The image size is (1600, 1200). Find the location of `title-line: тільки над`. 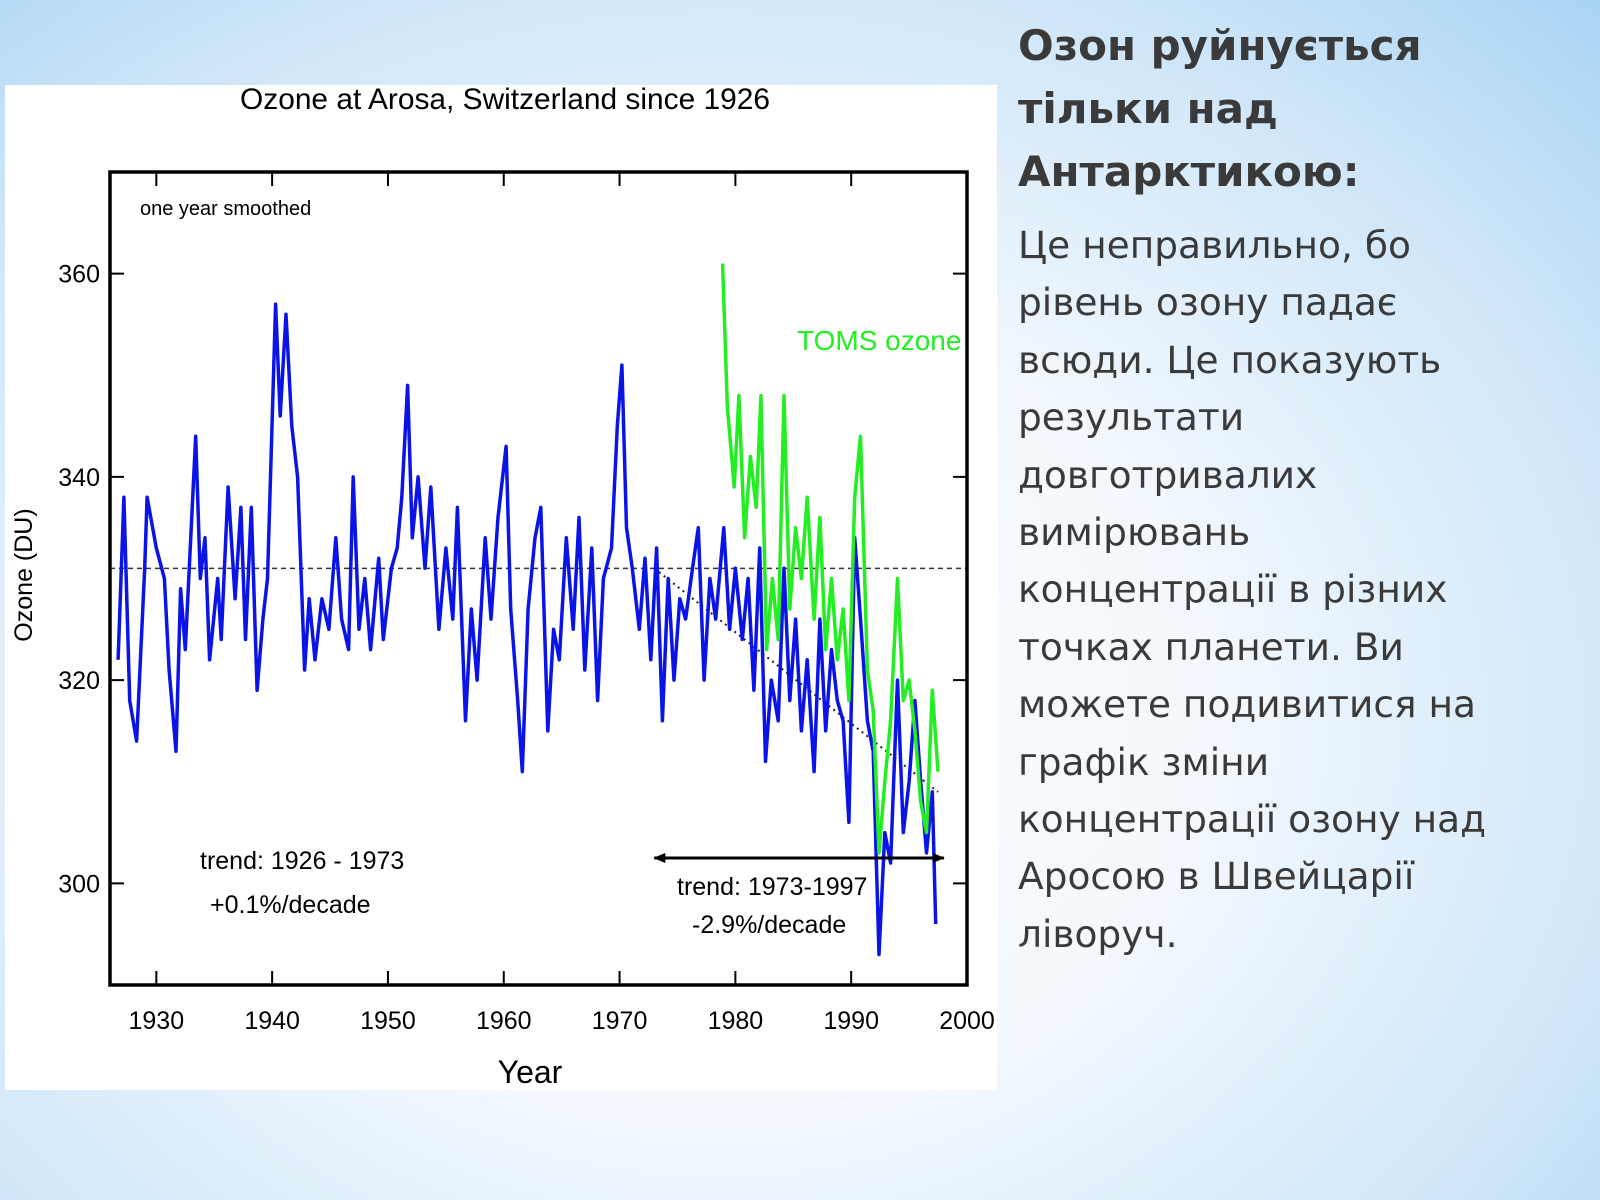

title-line: тільки над is located at coordinates (1148, 108).